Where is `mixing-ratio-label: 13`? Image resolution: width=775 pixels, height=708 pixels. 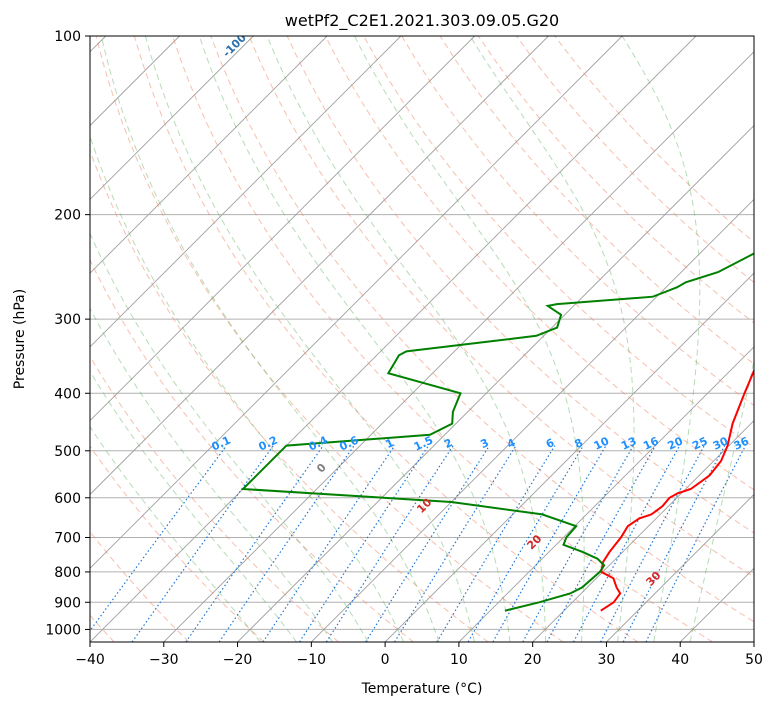 mixing-ratio-label: 13 is located at coordinates (628, 443).